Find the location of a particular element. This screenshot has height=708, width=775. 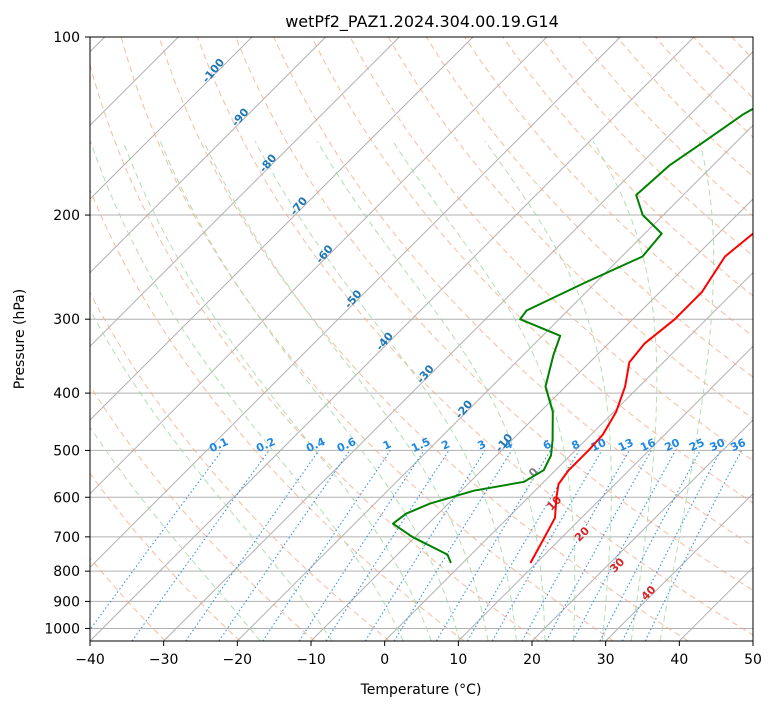

x-tick-label: 20 is located at coordinates (532, 660).